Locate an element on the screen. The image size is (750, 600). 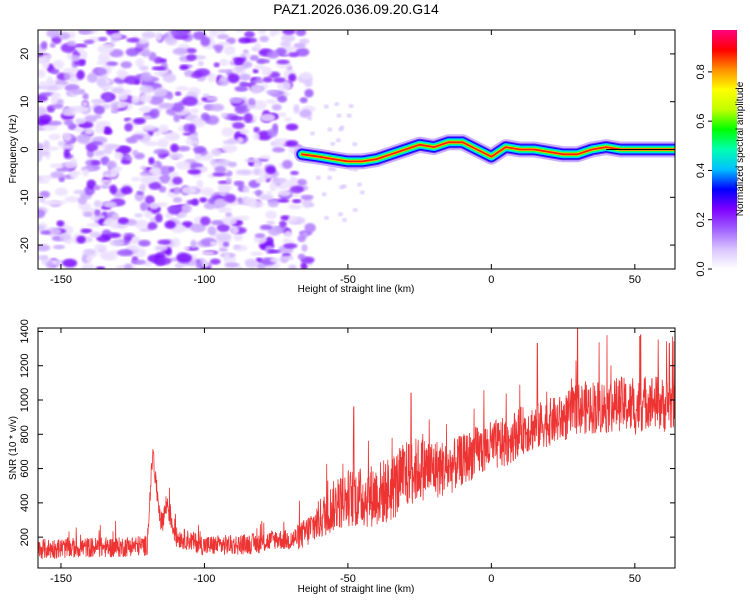
chart-title: PAZ1.2026.036.09.20.G14 is located at coordinates (356, 9).